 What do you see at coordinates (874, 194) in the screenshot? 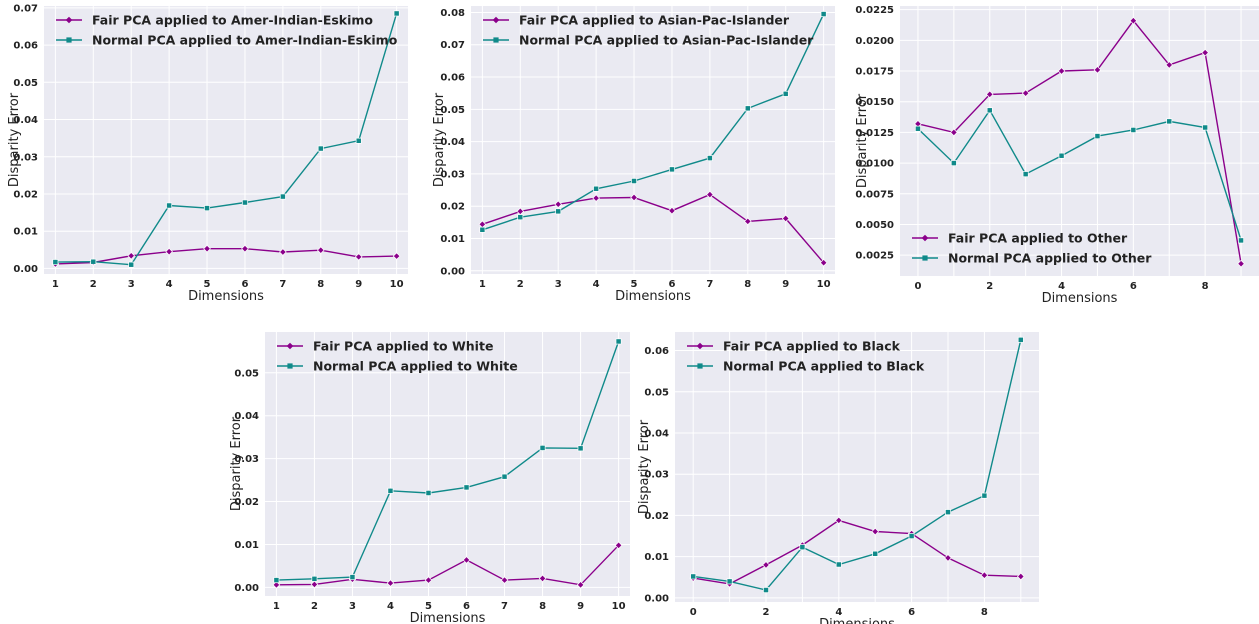
I see `y-tick-label: 0.0075` at bounding box center [874, 194].